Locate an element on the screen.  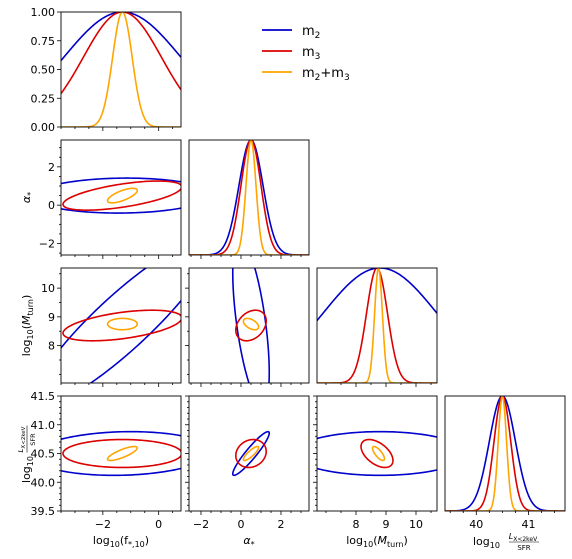
panel-lx-alpha is located at coordinates (249, 453).